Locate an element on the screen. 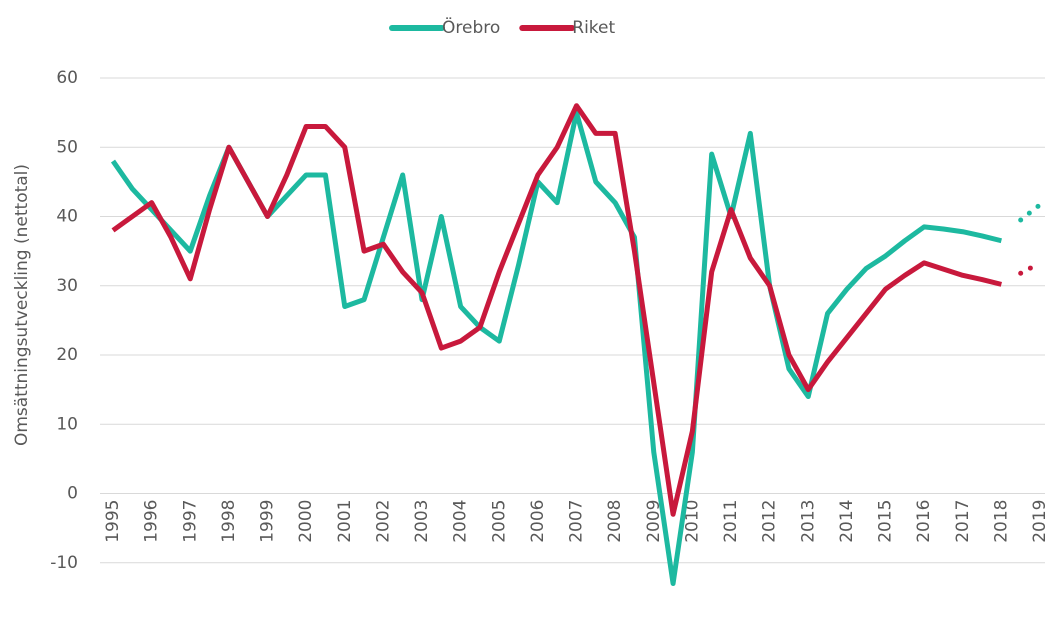  y-tick-label: 10 is located at coordinates (67, 424).